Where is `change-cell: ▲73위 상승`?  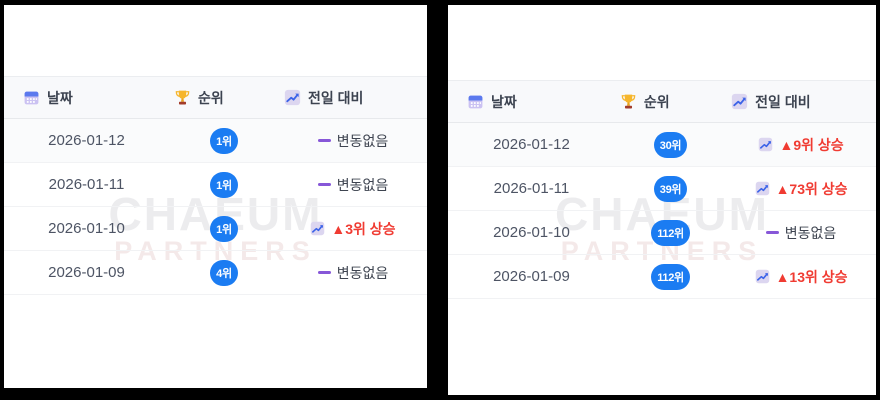 change-cell: ▲73위 상승 is located at coordinates (801, 189).